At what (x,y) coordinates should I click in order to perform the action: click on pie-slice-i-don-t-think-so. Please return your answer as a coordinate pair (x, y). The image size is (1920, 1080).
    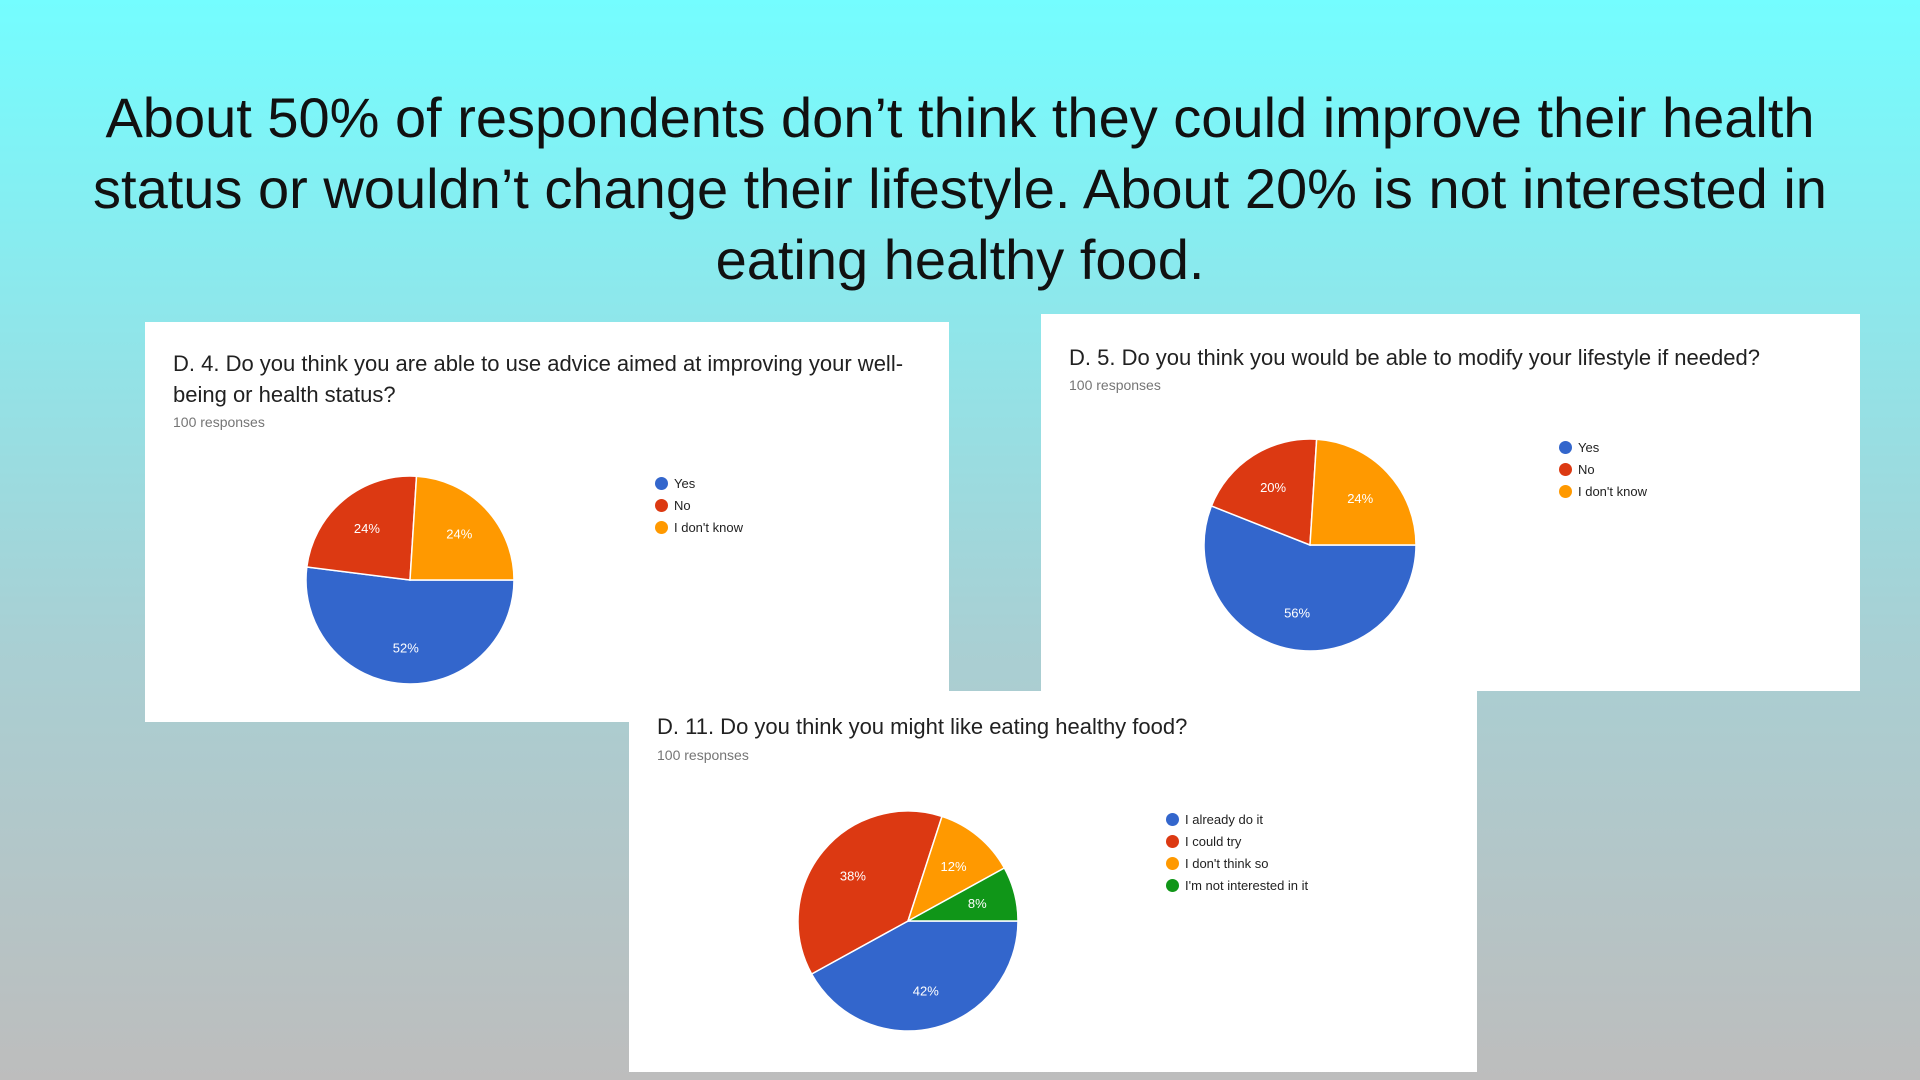
    Looking at the image, I should click on (956, 869).